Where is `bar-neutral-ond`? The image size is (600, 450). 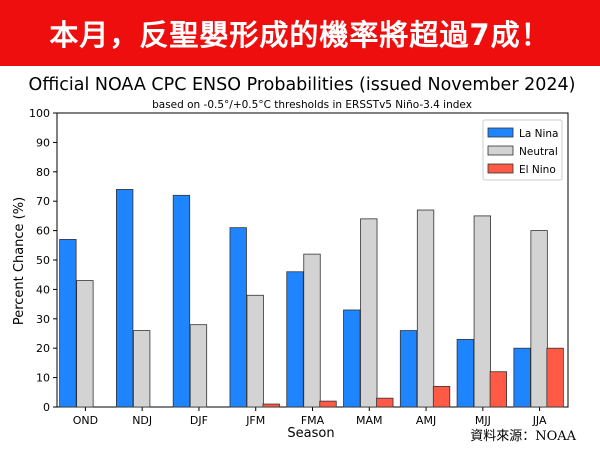 bar-neutral-ond is located at coordinates (85, 344).